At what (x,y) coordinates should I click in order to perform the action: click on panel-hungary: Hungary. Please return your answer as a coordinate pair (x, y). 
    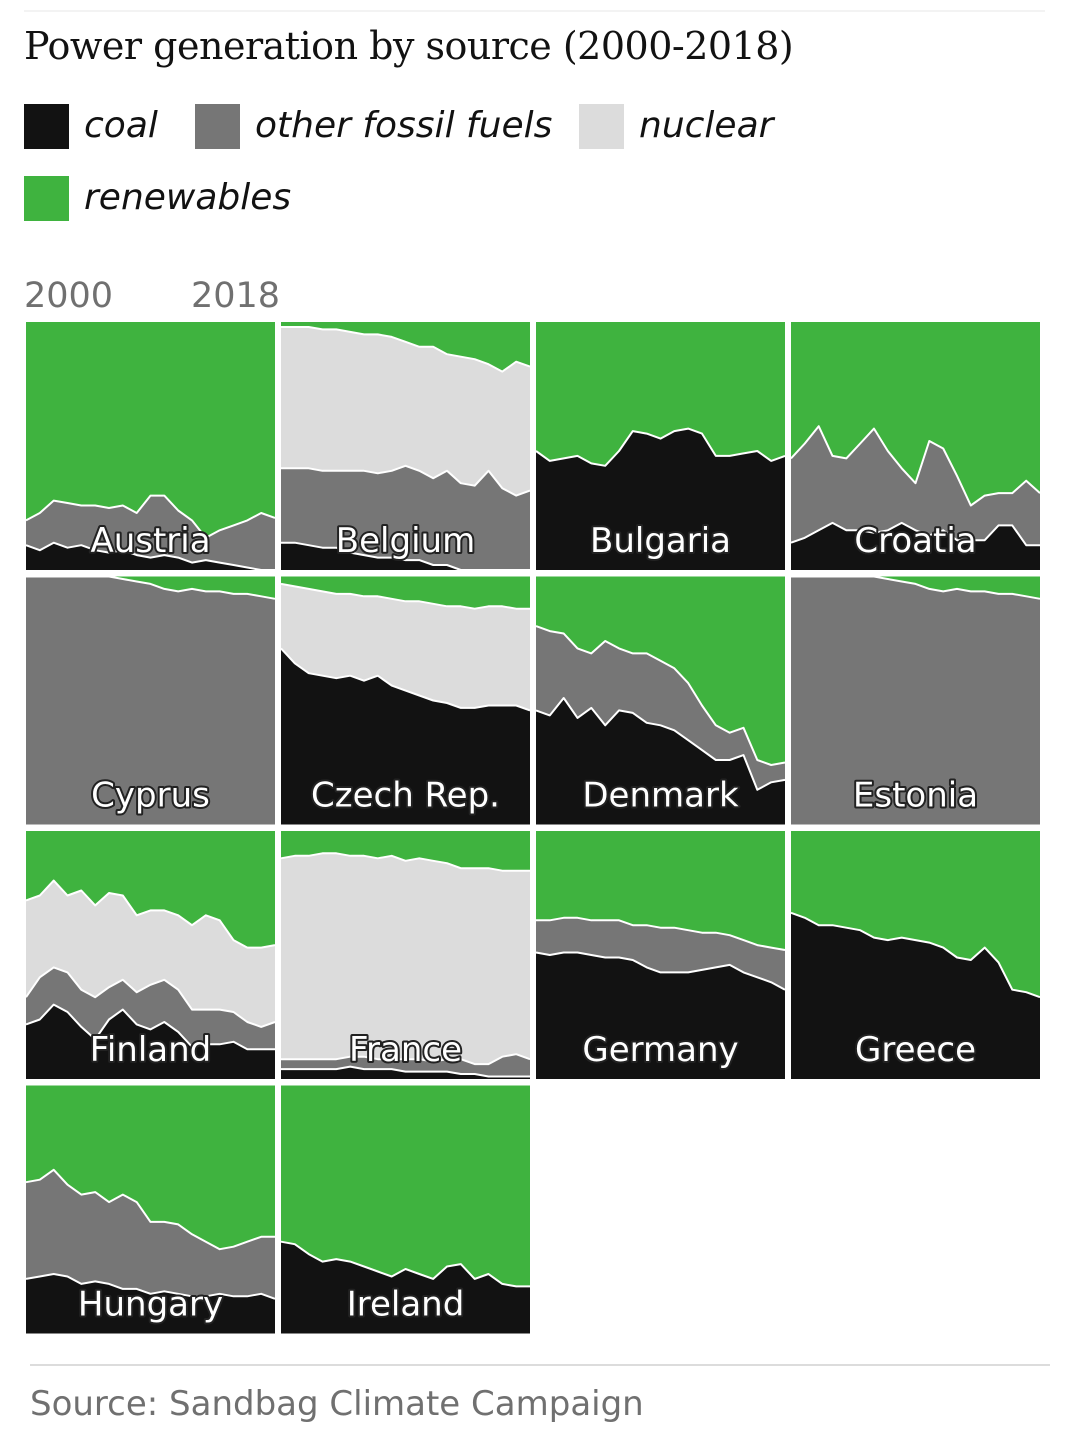
    Looking at the image, I should click on (150, 1209).